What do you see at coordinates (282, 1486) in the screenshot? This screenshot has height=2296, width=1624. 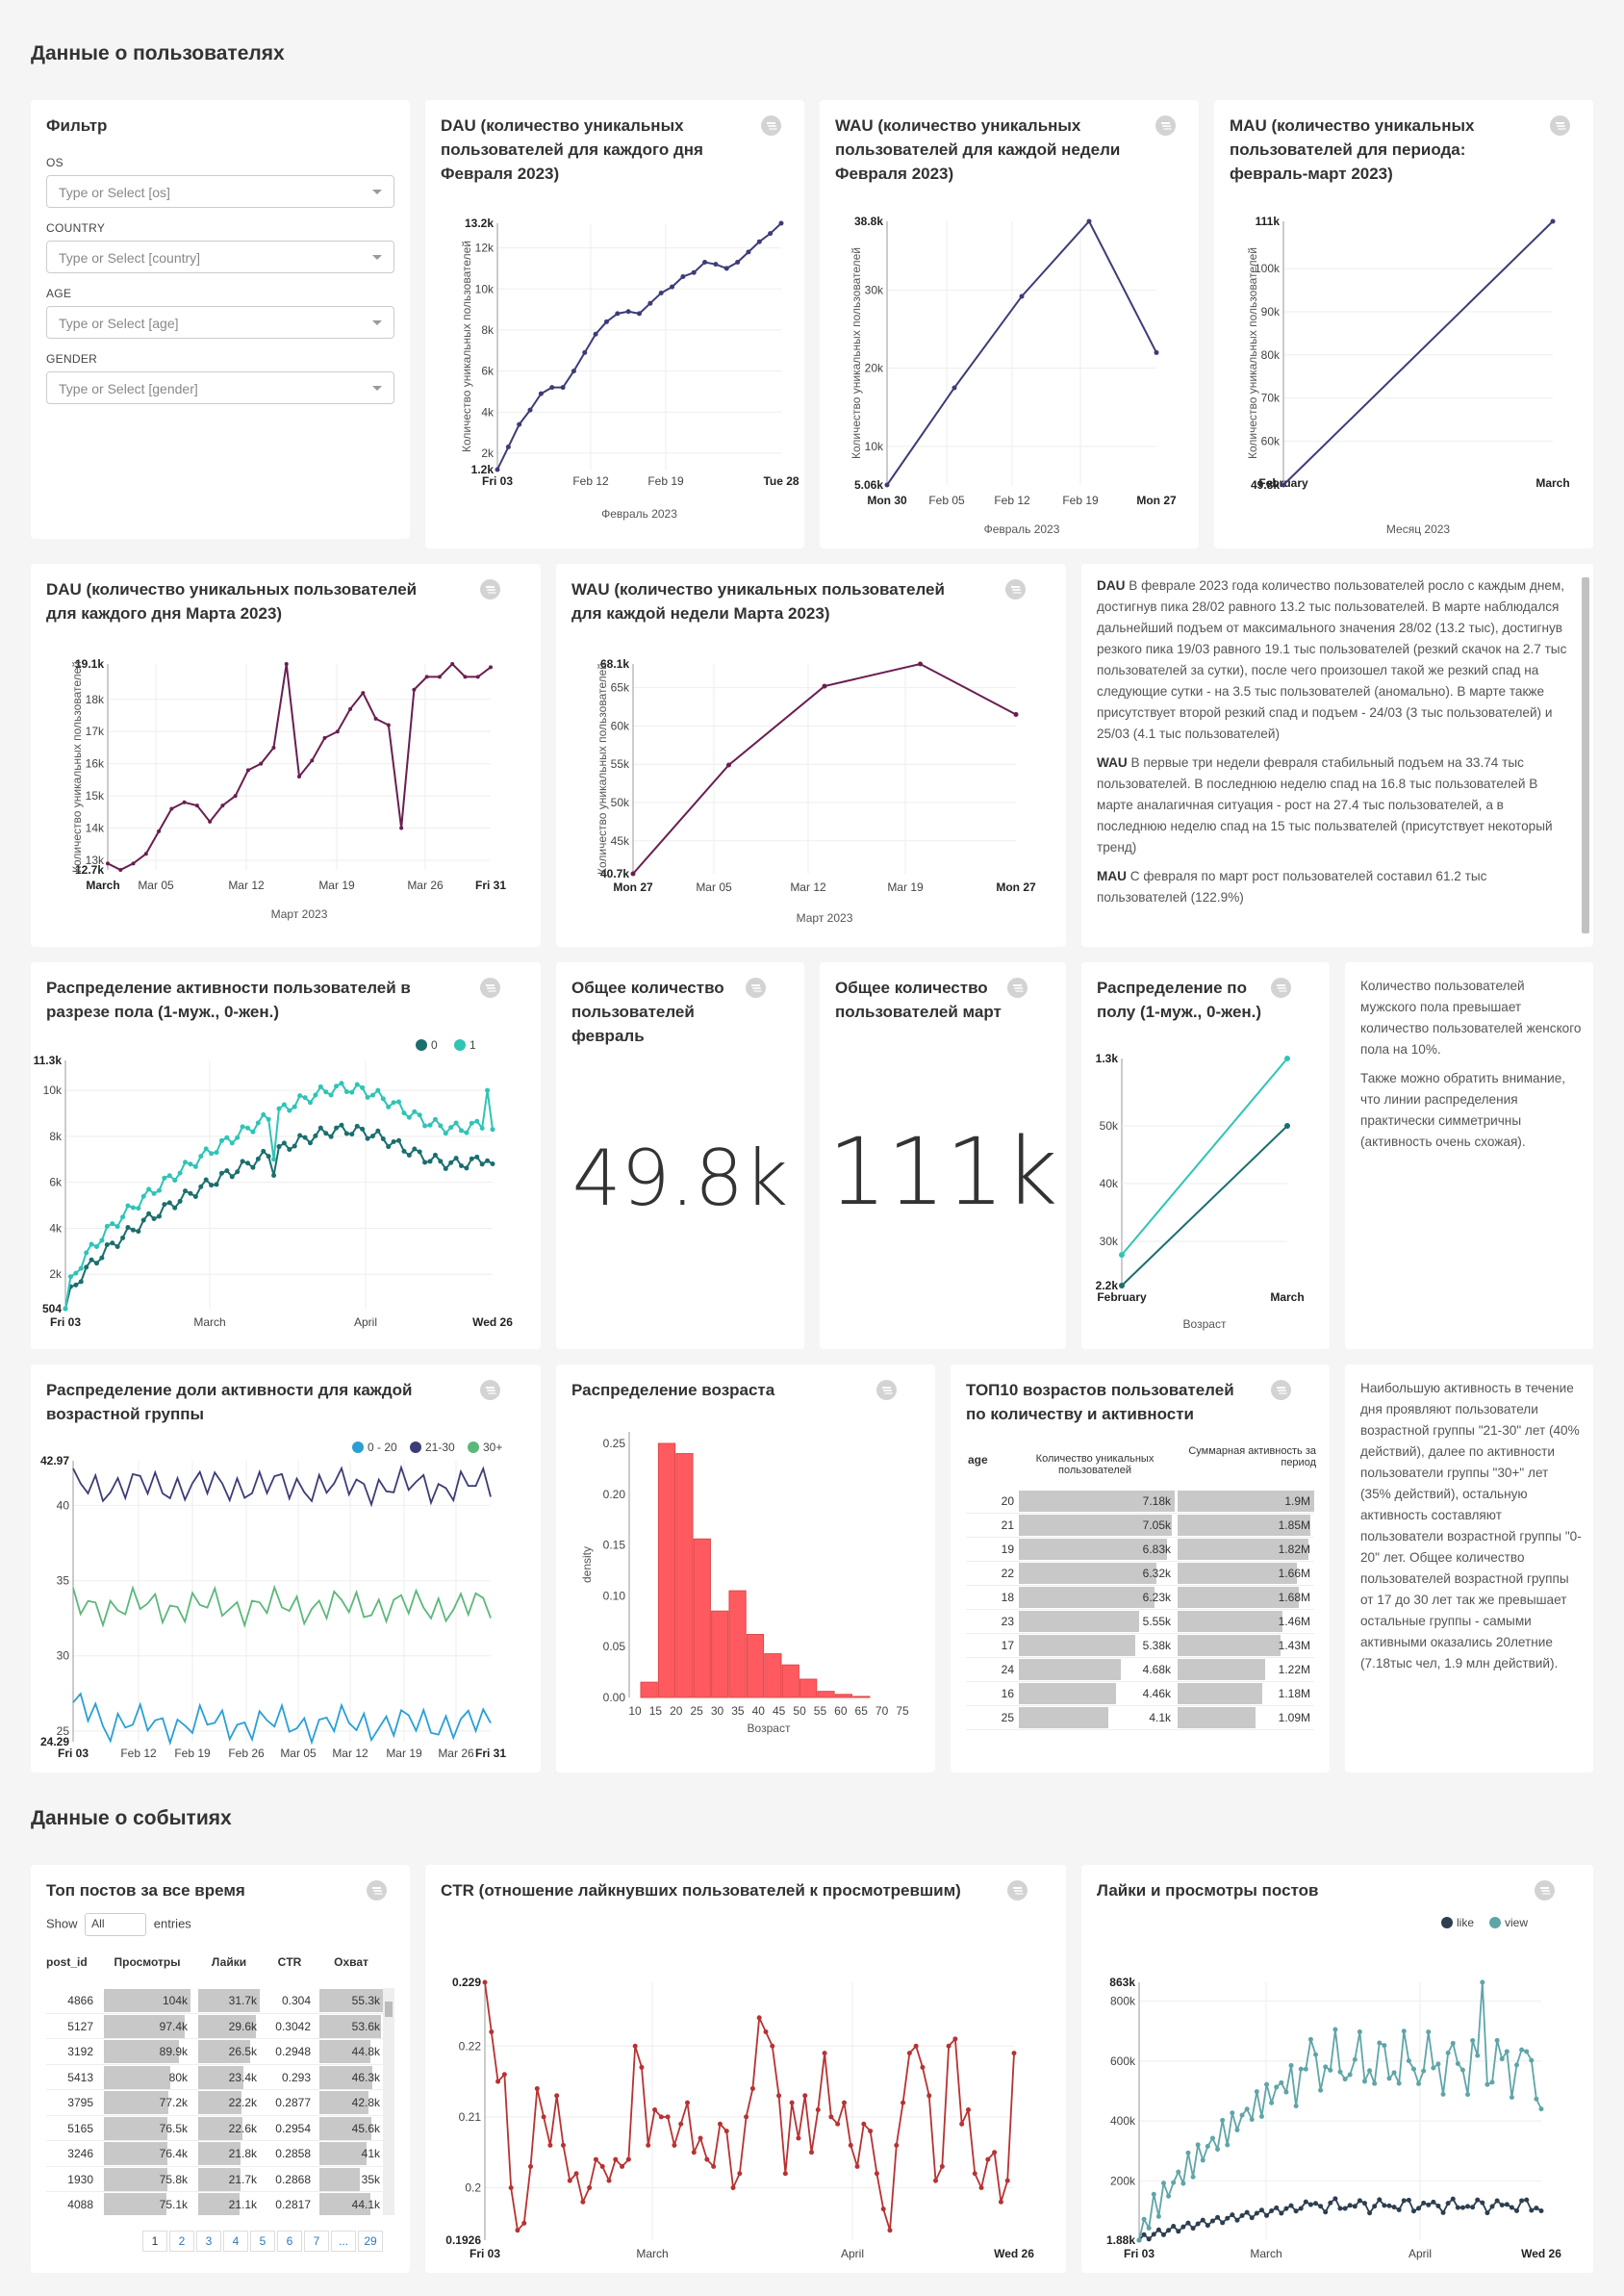 I see `series-21-30-line` at bounding box center [282, 1486].